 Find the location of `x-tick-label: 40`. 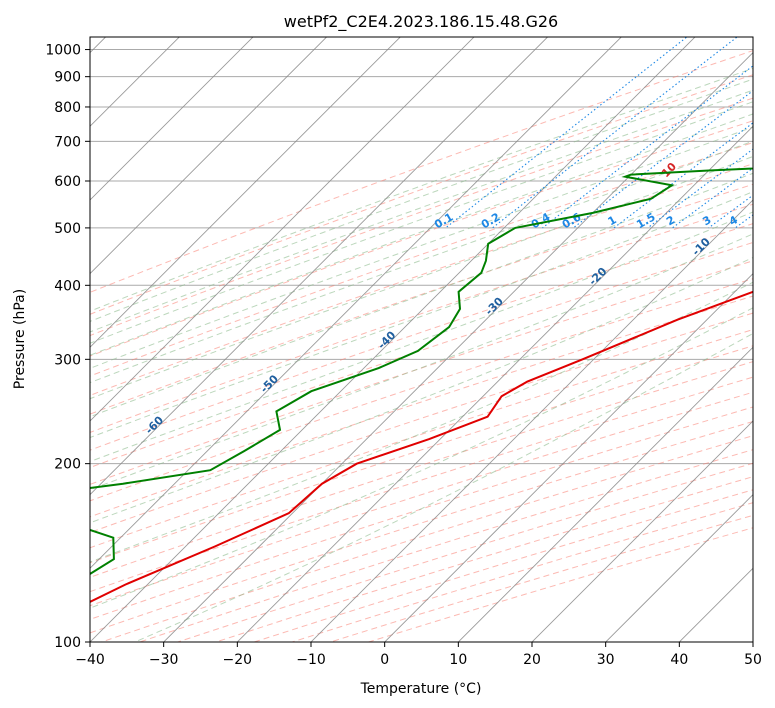

x-tick-label: 40 is located at coordinates (679, 660).